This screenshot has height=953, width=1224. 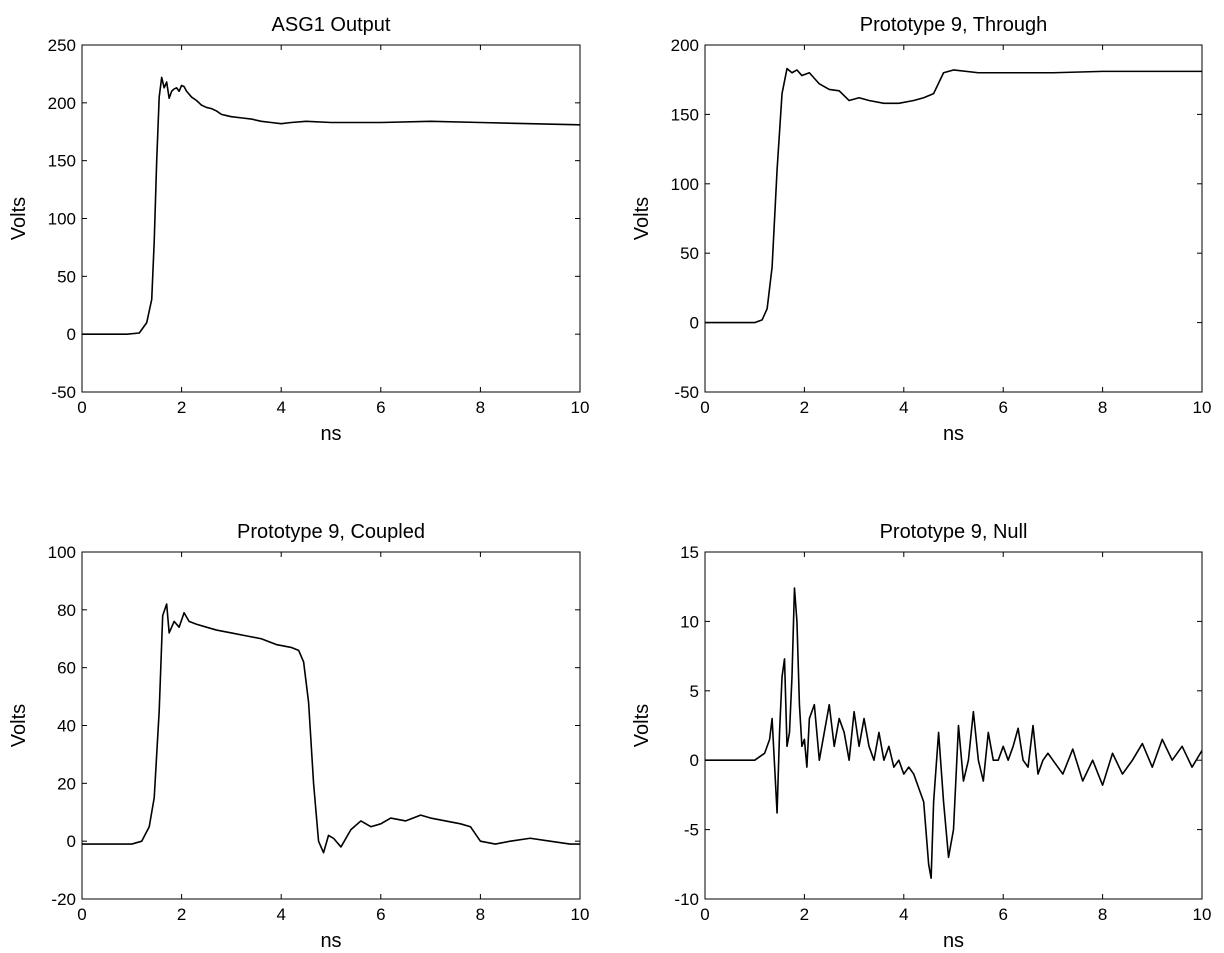 I want to click on y-tick-label: 40, so click(x=66, y=726).